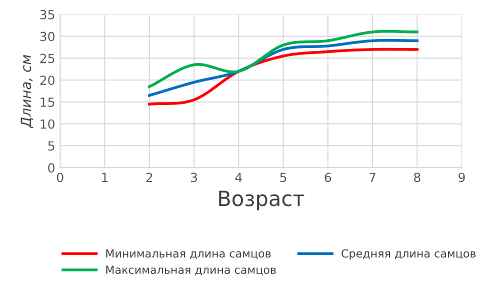 This screenshot has height=289, width=481. What do you see at coordinates (60, 177) in the screenshot?
I see `x-tick-label: 0` at bounding box center [60, 177].